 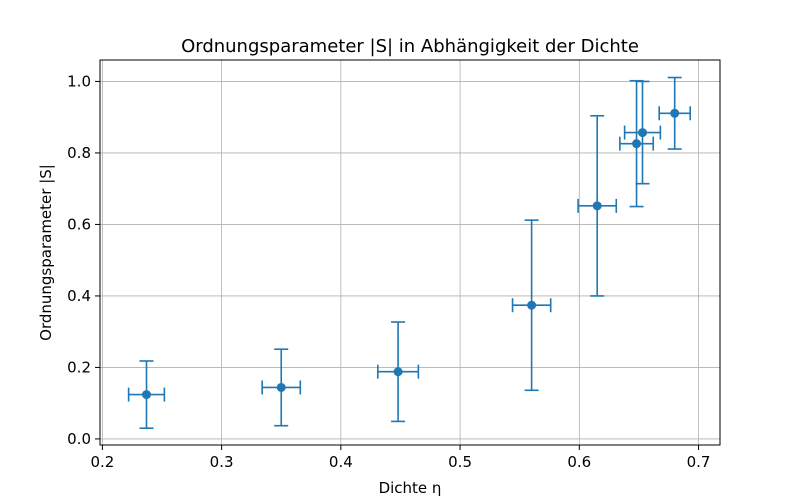 What do you see at coordinates (341, 462) in the screenshot?
I see `x-tick-label: 0.4` at bounding box center [341, 462].